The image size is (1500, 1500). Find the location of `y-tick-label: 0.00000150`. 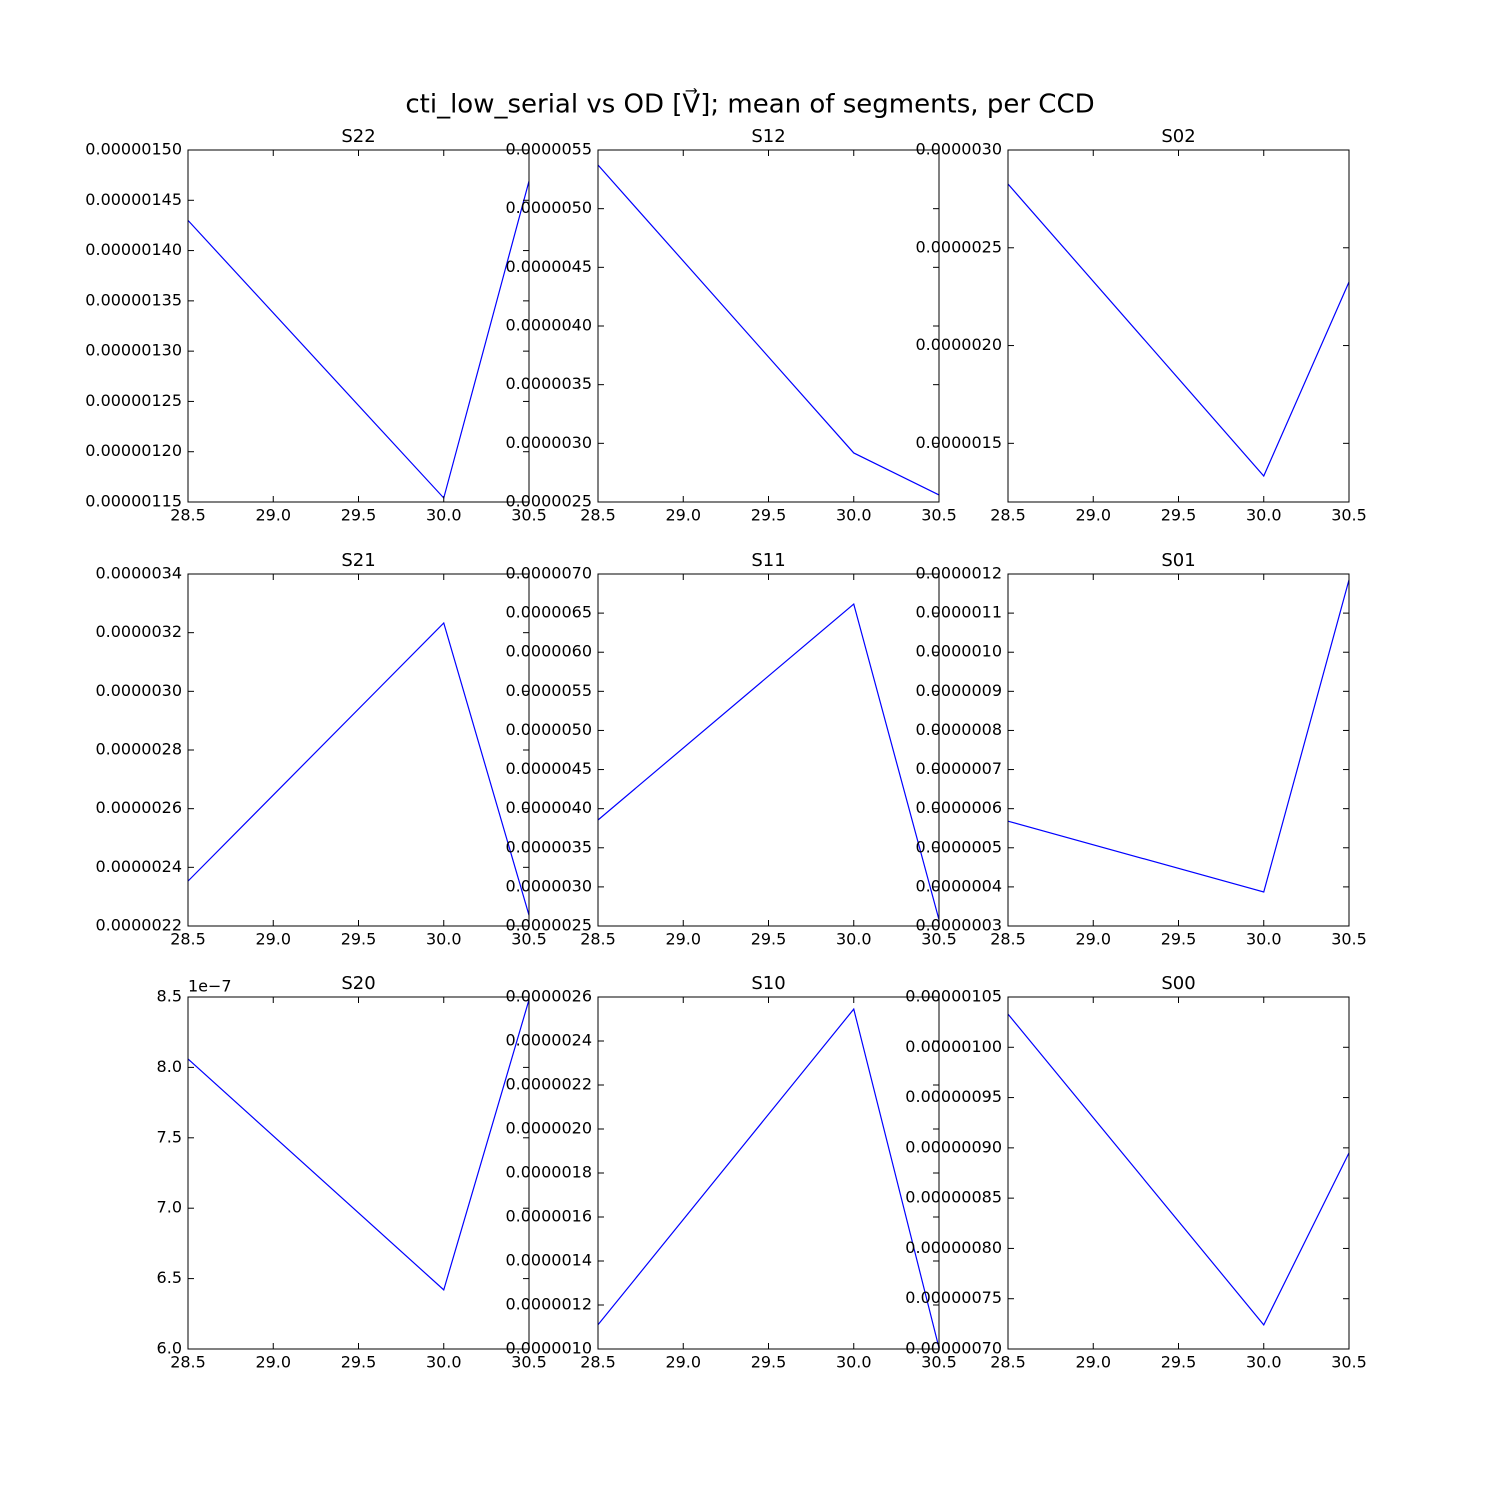

y-tick-label: 0.00000150 is located at coordinates (133, 149).